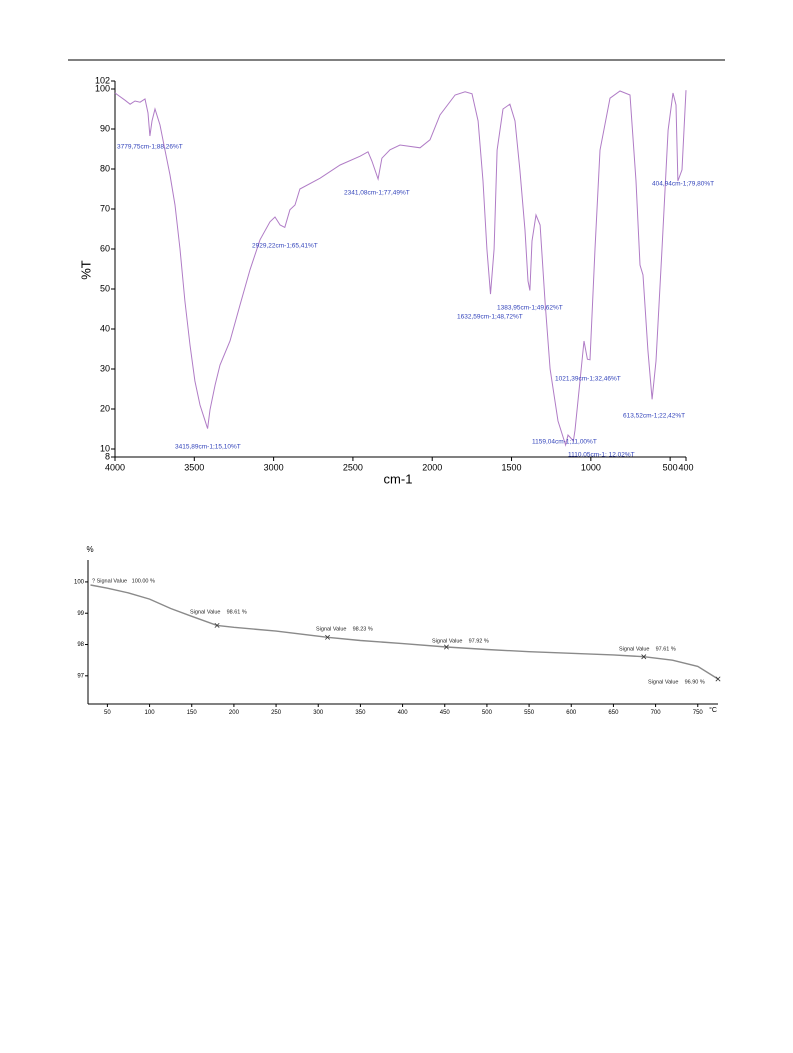  Describe the element at coordinates (647, 649) in the screenshot. I see `annotation: Signal Value 97.61 %` at that location.